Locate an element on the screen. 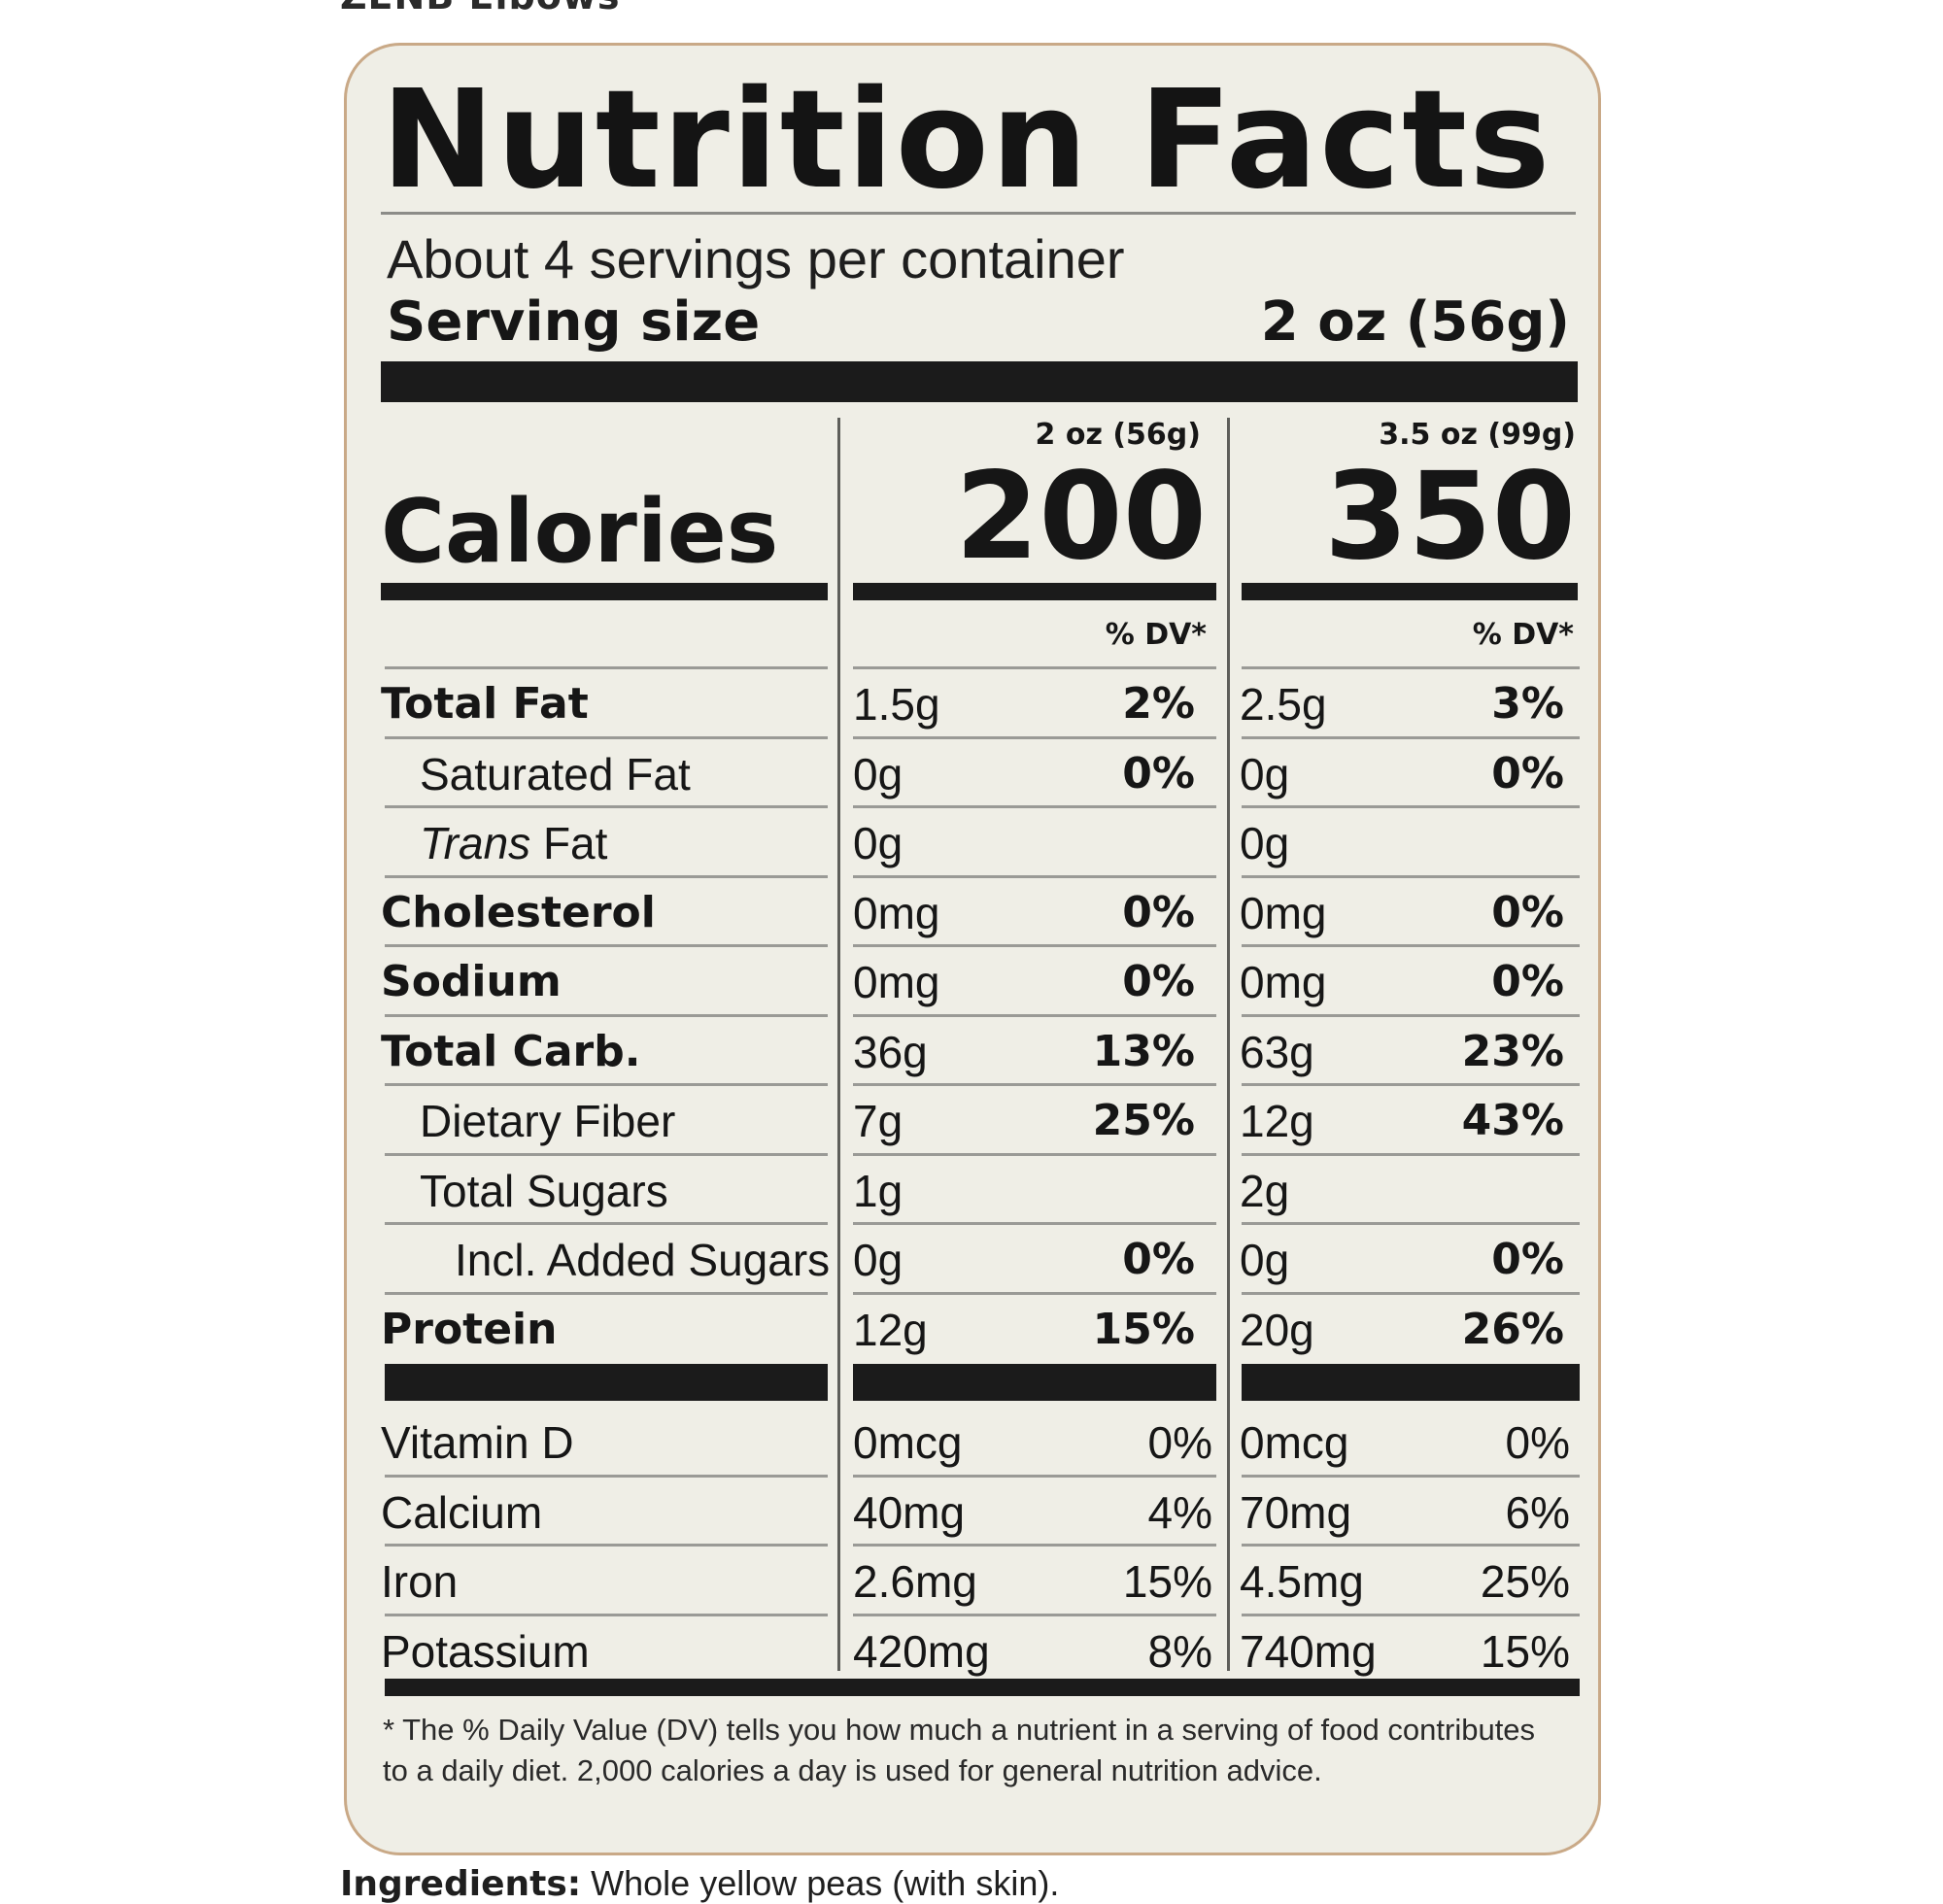  nutrient-name: Dietary Fiber is located at coordinates (548, 1121).